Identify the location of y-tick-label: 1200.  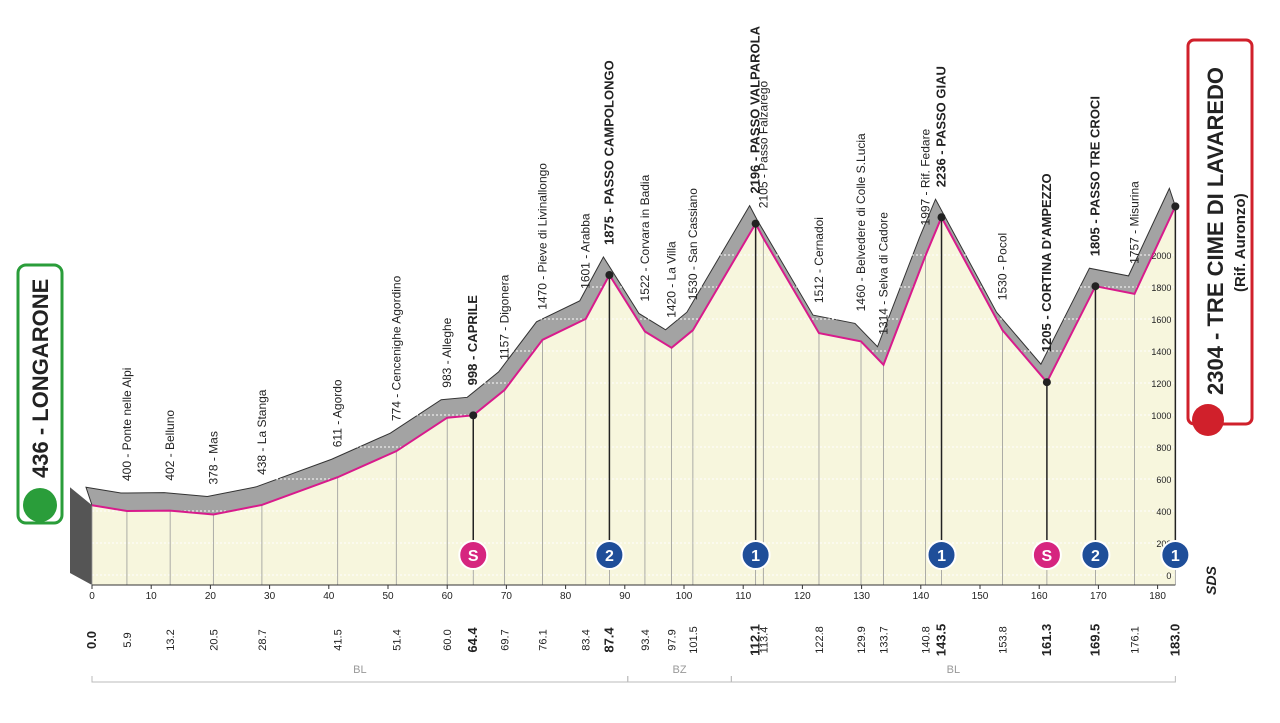
(1161, 384).